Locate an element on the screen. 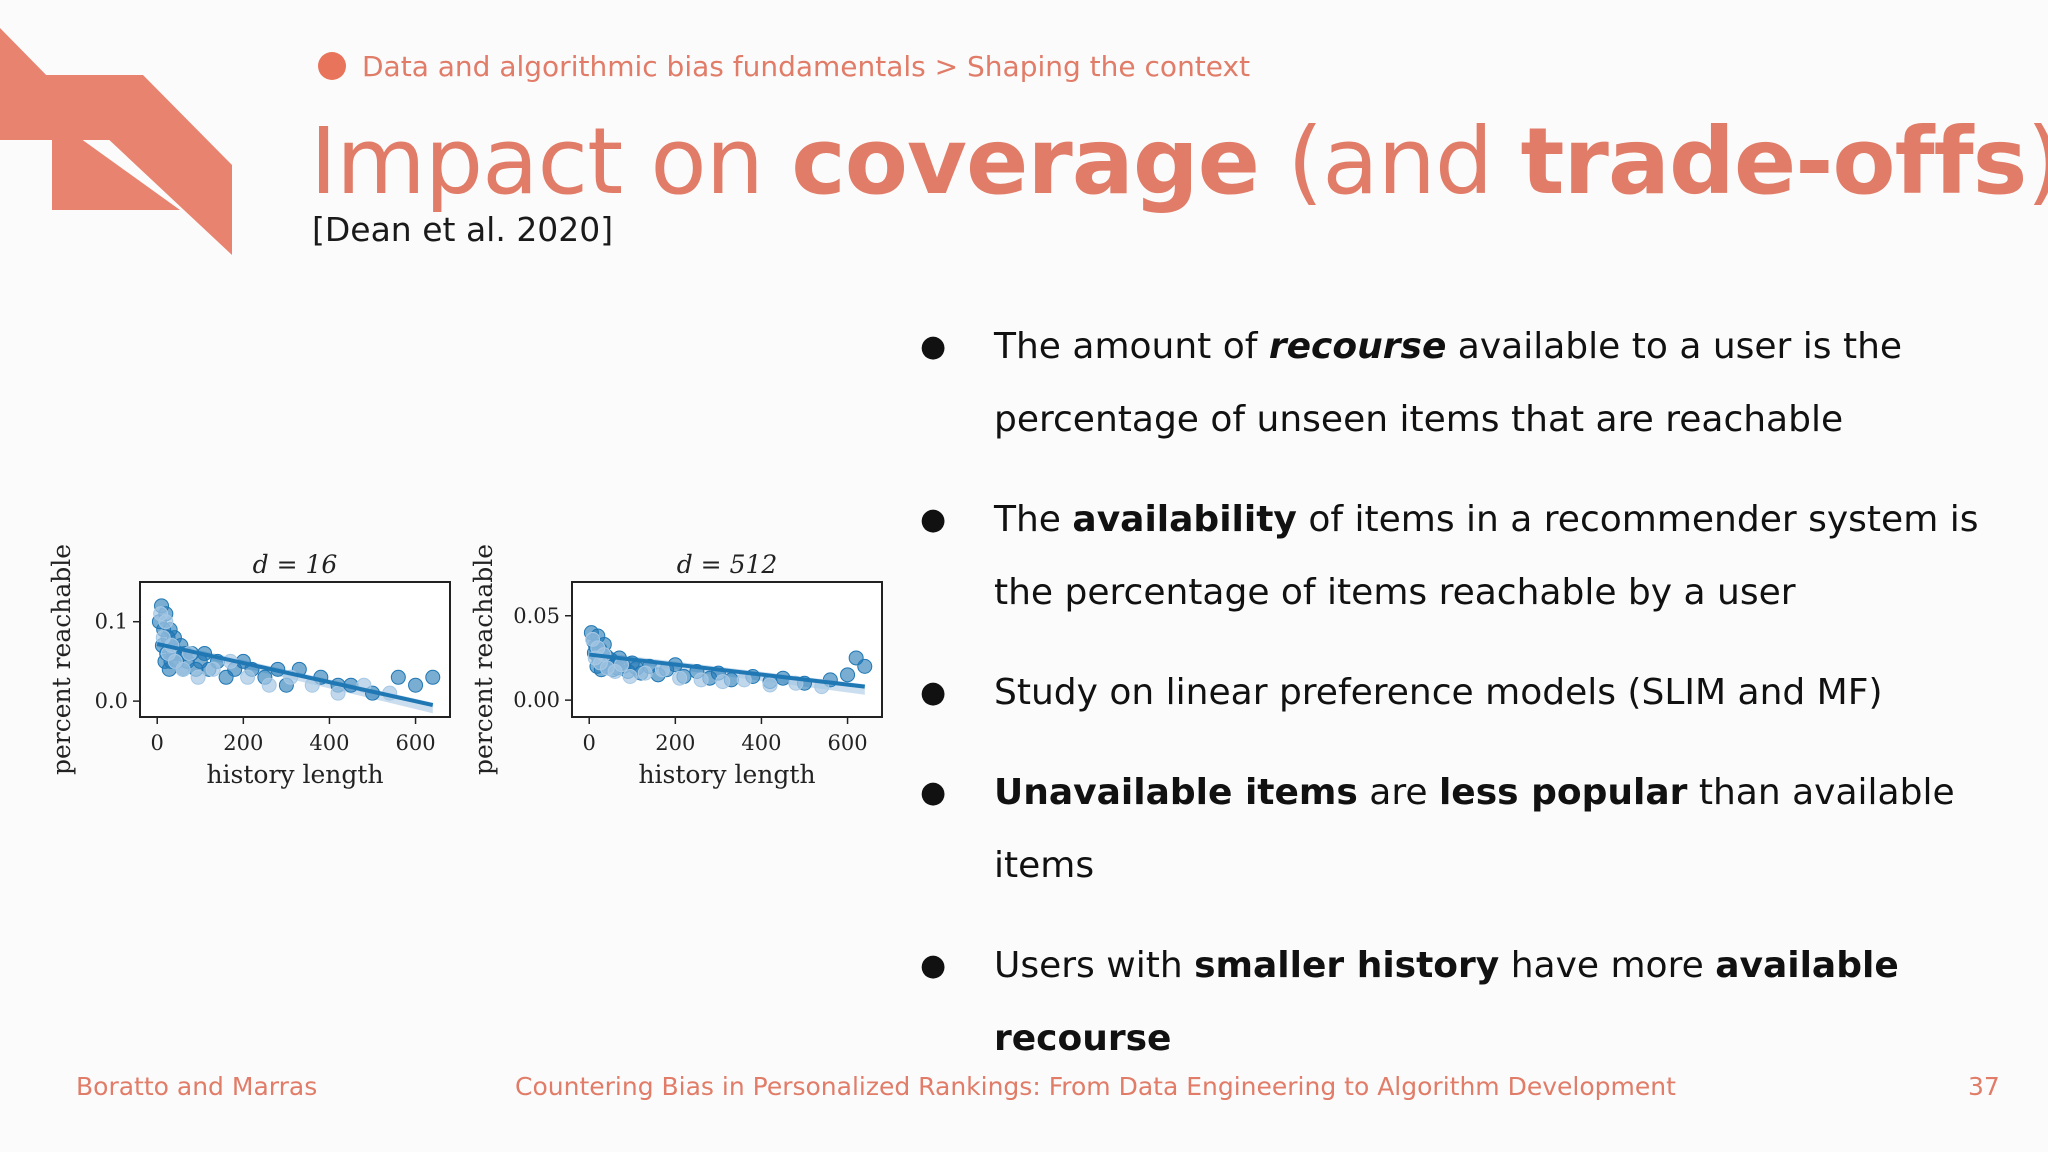 Image resolution: width=2048 pixels, height=1152 pixels. title-part-1: Impact on is located at coordinates (551, 161).